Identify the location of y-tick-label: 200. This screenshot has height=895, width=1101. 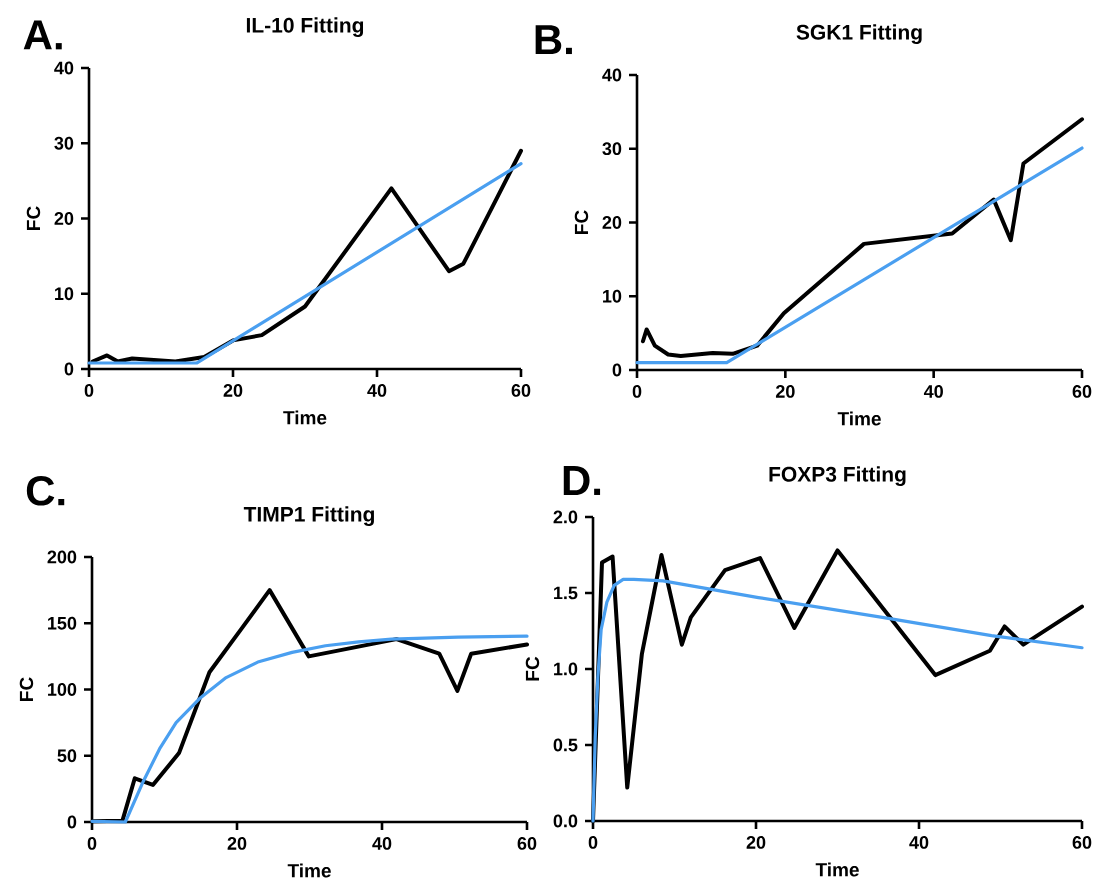
(62, 557).